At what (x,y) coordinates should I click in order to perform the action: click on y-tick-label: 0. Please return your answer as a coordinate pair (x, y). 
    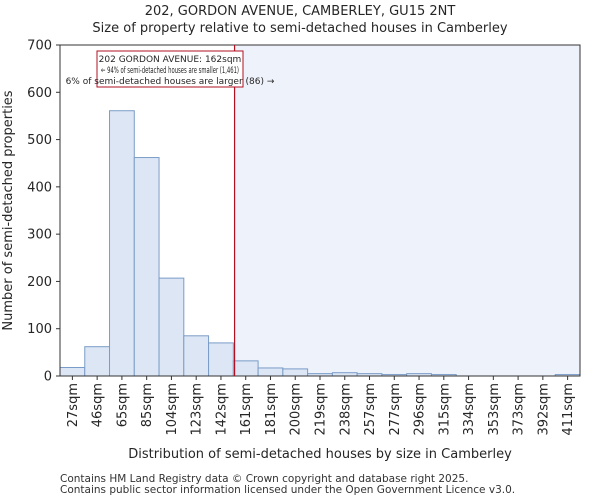
    Looking at the image, I should click on (48, 377).